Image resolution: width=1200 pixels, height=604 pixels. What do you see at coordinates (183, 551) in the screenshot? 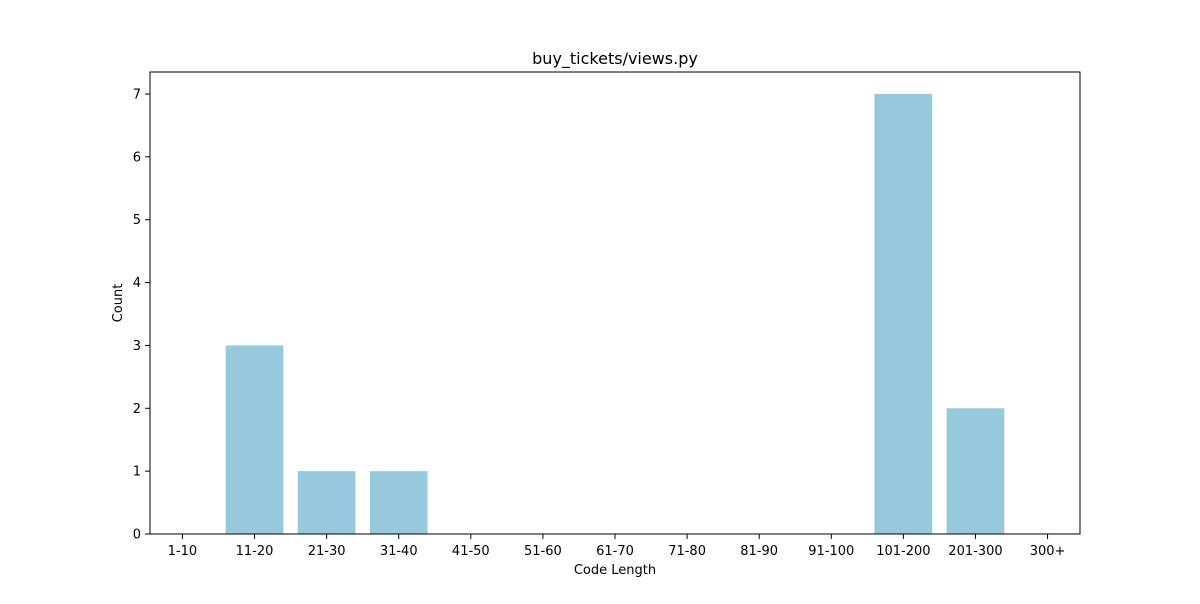
I see `x-tick-label: 1-10` at bounding box center [183, 551].